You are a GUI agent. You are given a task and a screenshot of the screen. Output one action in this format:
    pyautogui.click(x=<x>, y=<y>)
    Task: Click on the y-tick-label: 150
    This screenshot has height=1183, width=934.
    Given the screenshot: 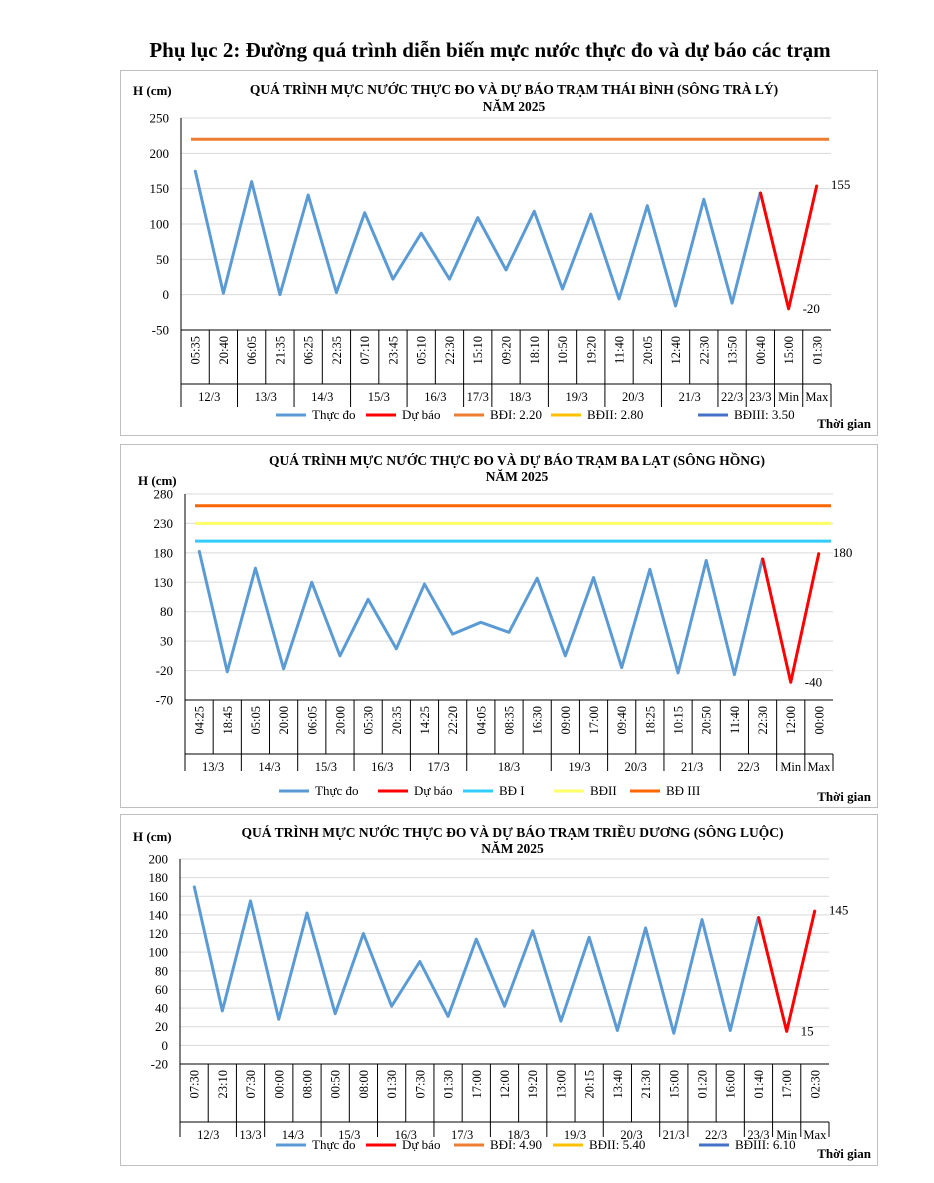 What is the action you would take?
    pyautogui.click(x=160, y=188)
    